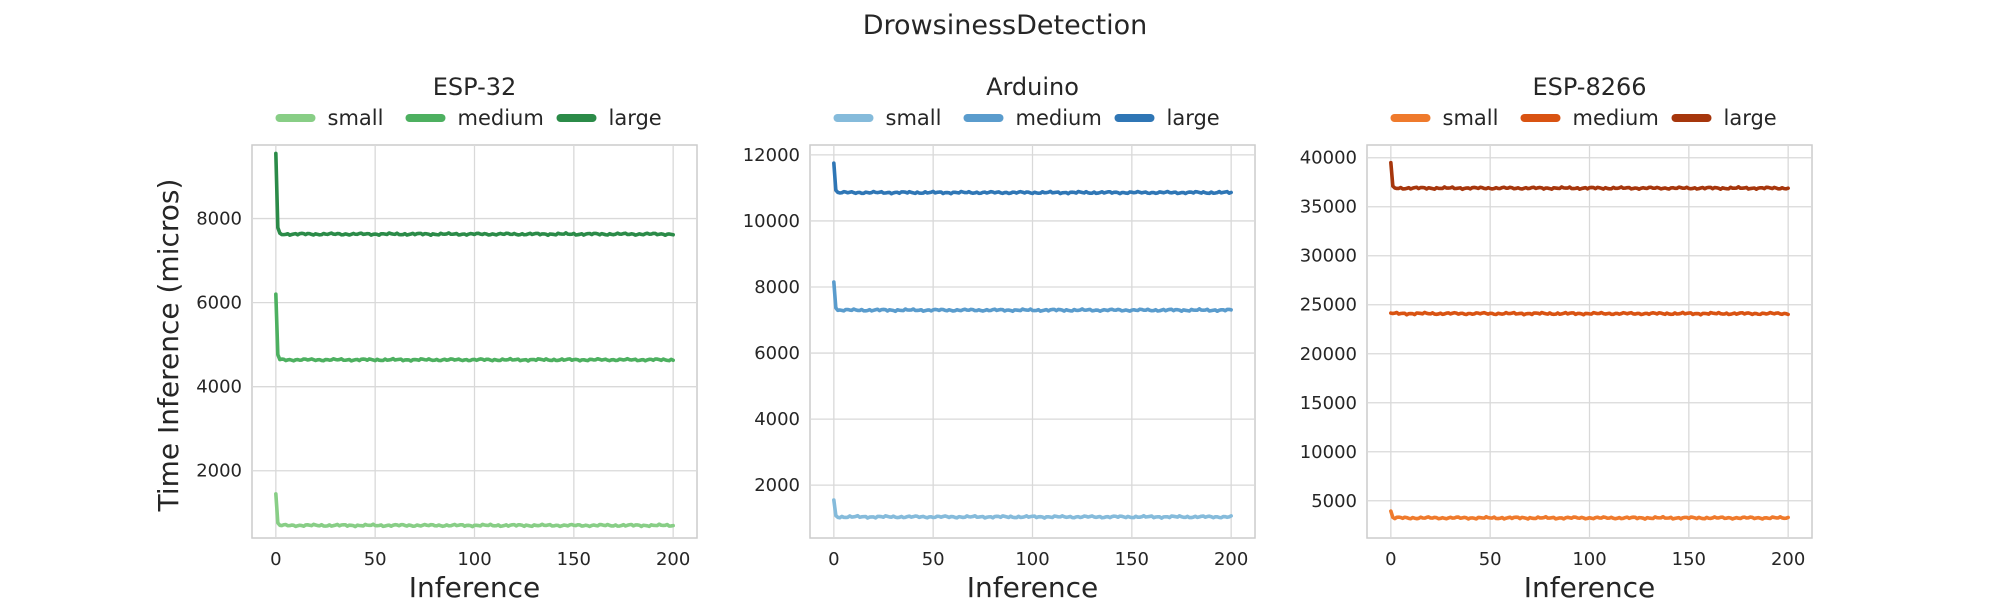 This screenshot has width=2000, height=600. I want to click on y-tick-label: 12000, so click(771, 155).